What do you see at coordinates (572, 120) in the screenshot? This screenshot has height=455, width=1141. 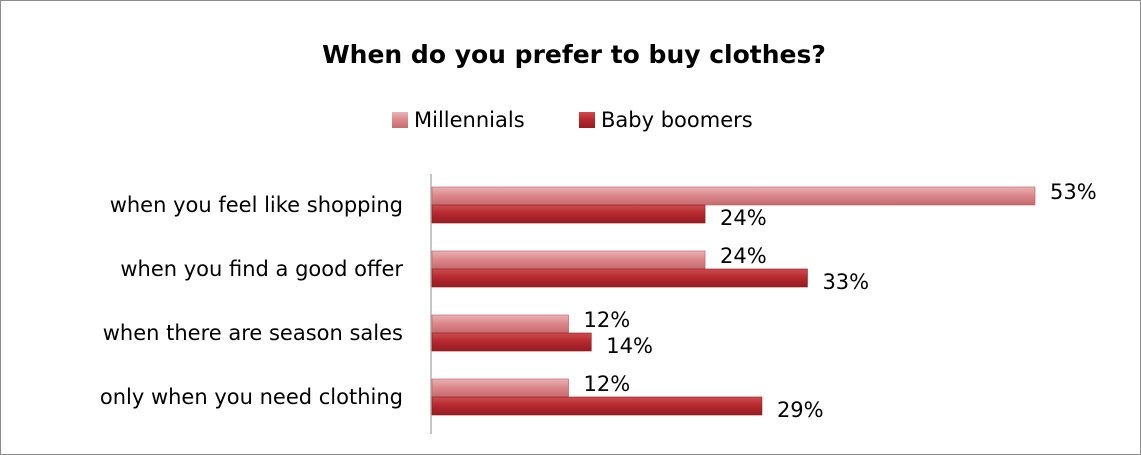 I see `legend: Millennials Baby boomers` at bounding box center [572, 120].